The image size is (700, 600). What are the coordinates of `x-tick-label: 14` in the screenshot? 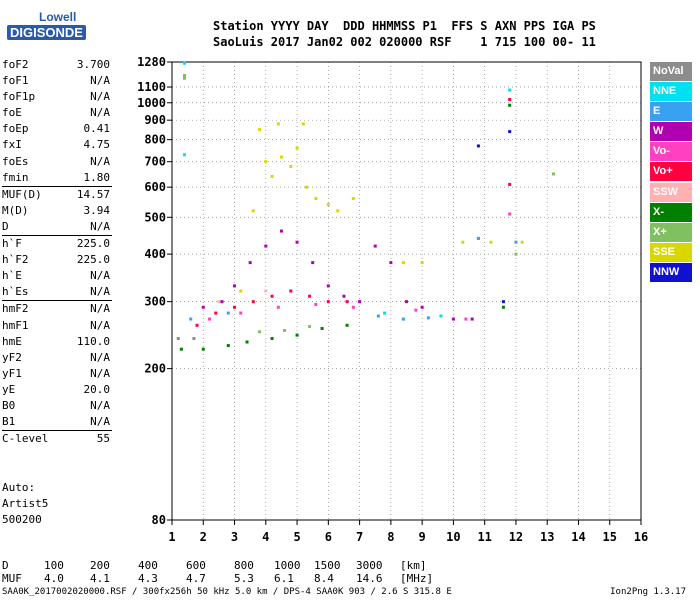 It's located at (578, 537).